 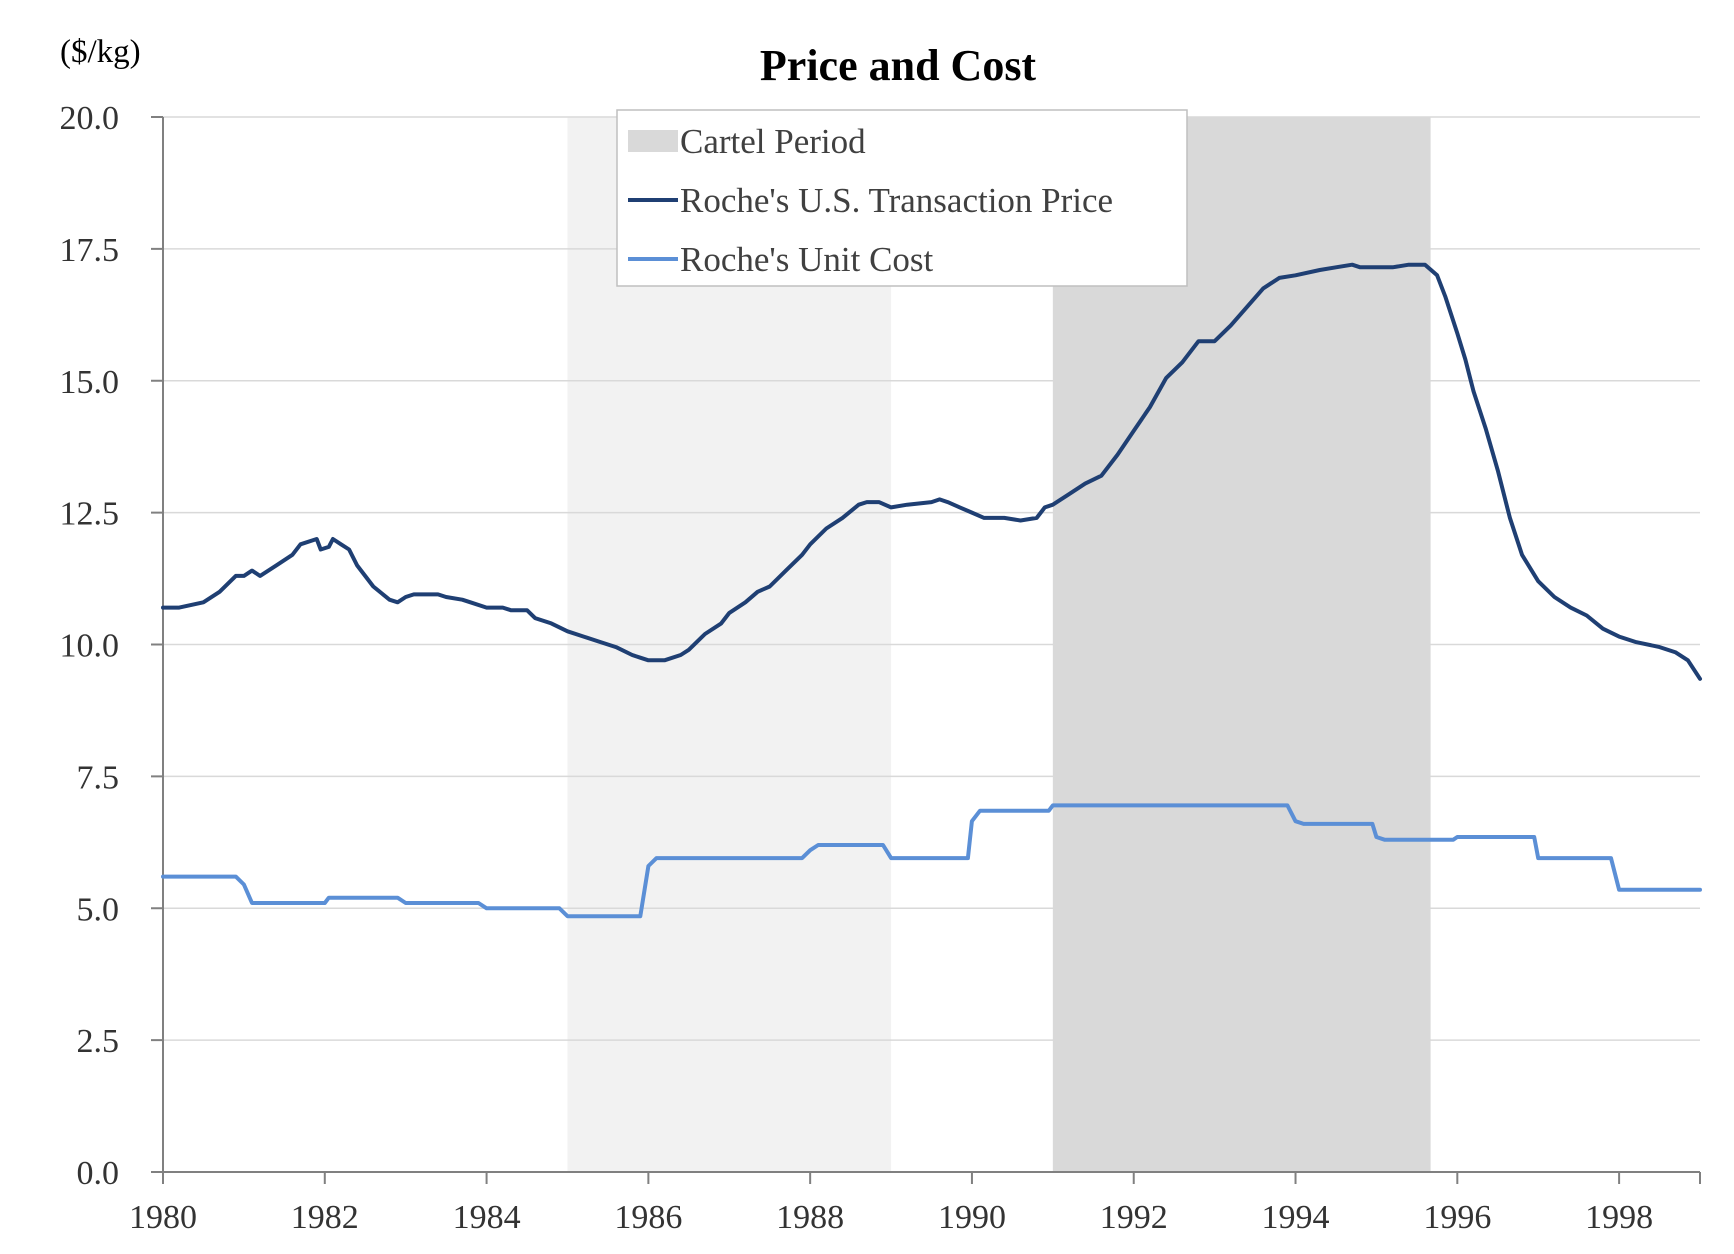 What do you see at coordinates (98, 1173) in the screenshot?
I see `y-tick-label: 0.0` at bounding box center [98, 1173].